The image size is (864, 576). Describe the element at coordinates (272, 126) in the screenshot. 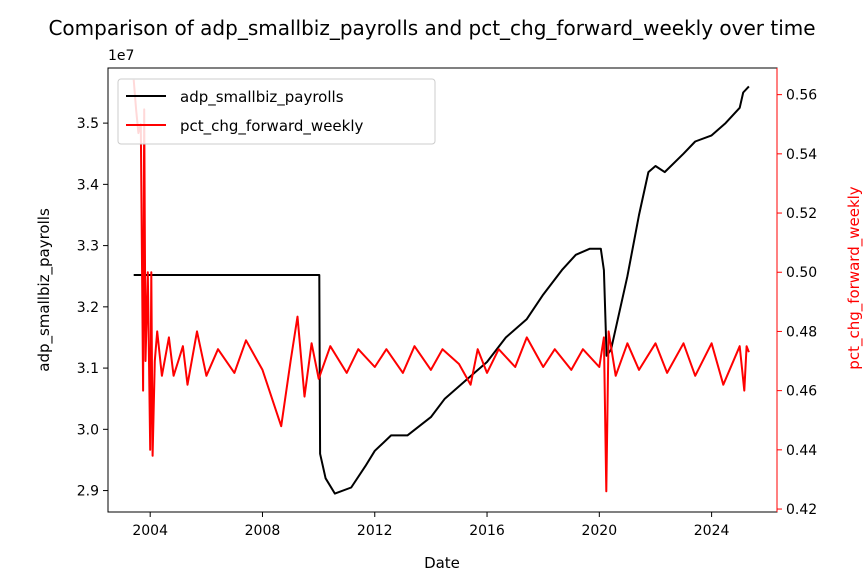

I see `legend-label-pct-chg-forward-weekly: pct_chg_forward_weekly` at that location.